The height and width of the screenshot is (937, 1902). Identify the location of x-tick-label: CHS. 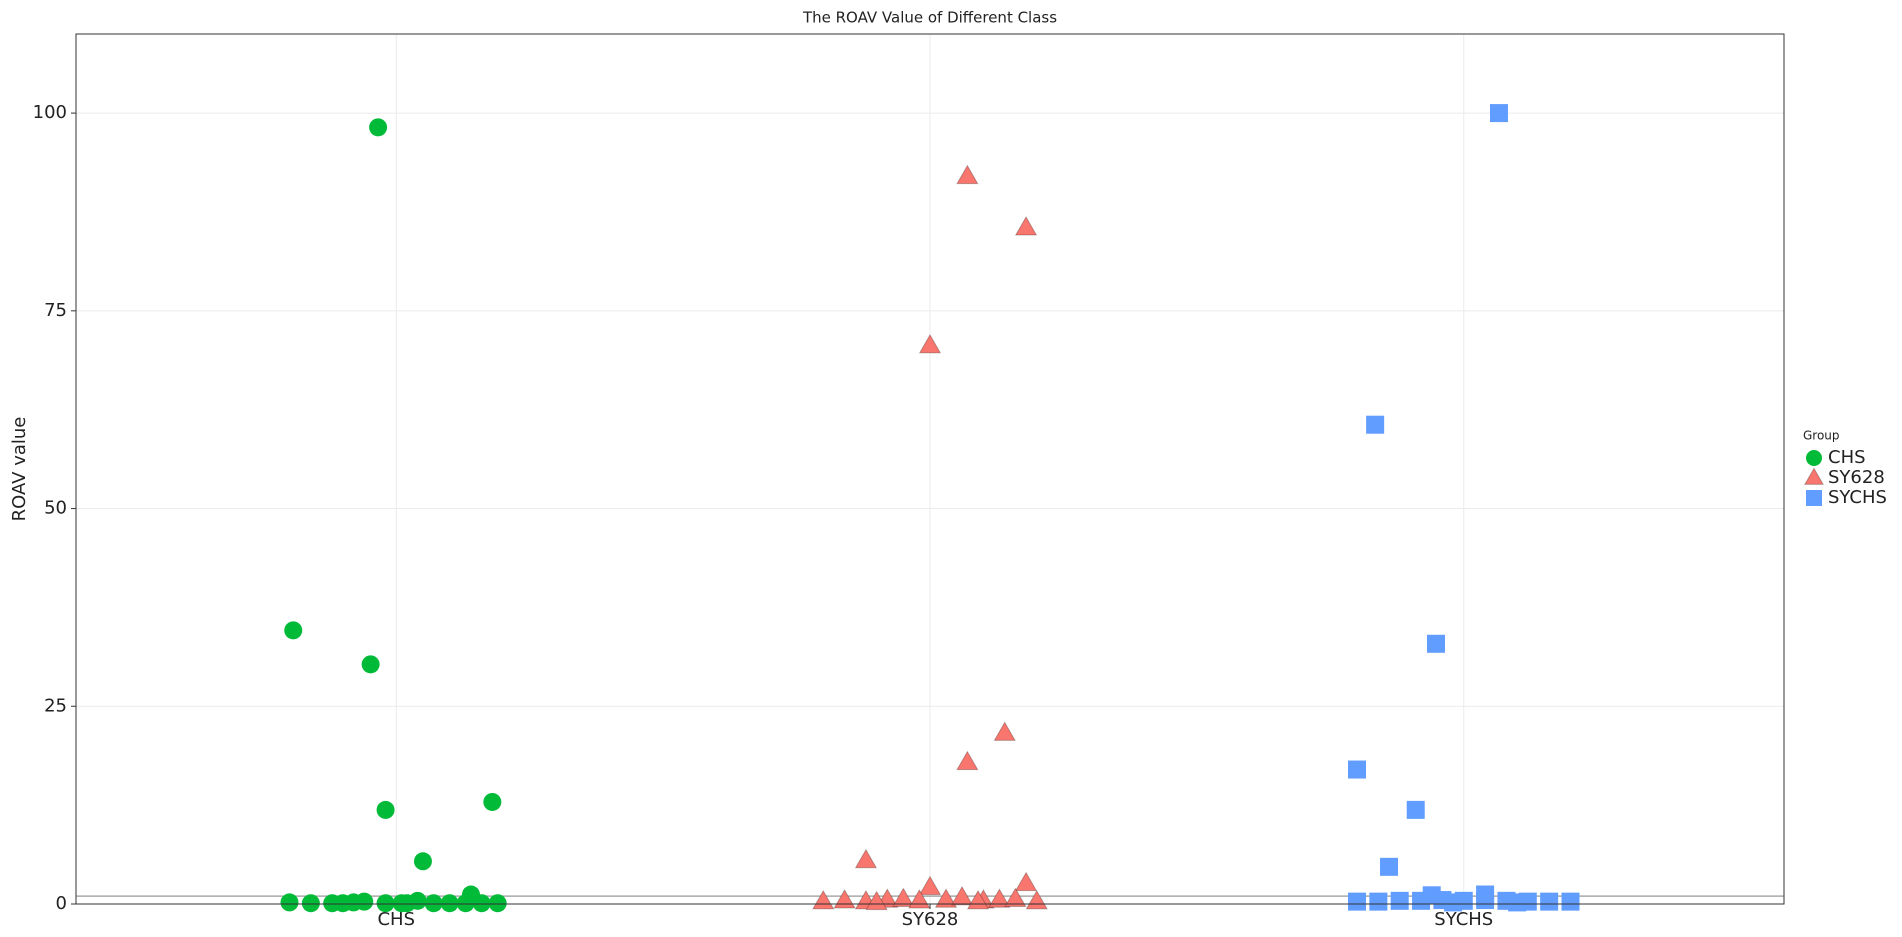
(396, 919).